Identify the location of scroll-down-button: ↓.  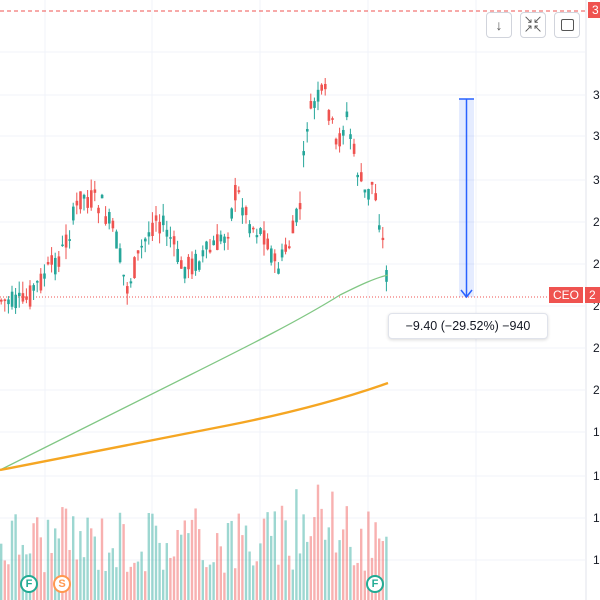
(499, 25).